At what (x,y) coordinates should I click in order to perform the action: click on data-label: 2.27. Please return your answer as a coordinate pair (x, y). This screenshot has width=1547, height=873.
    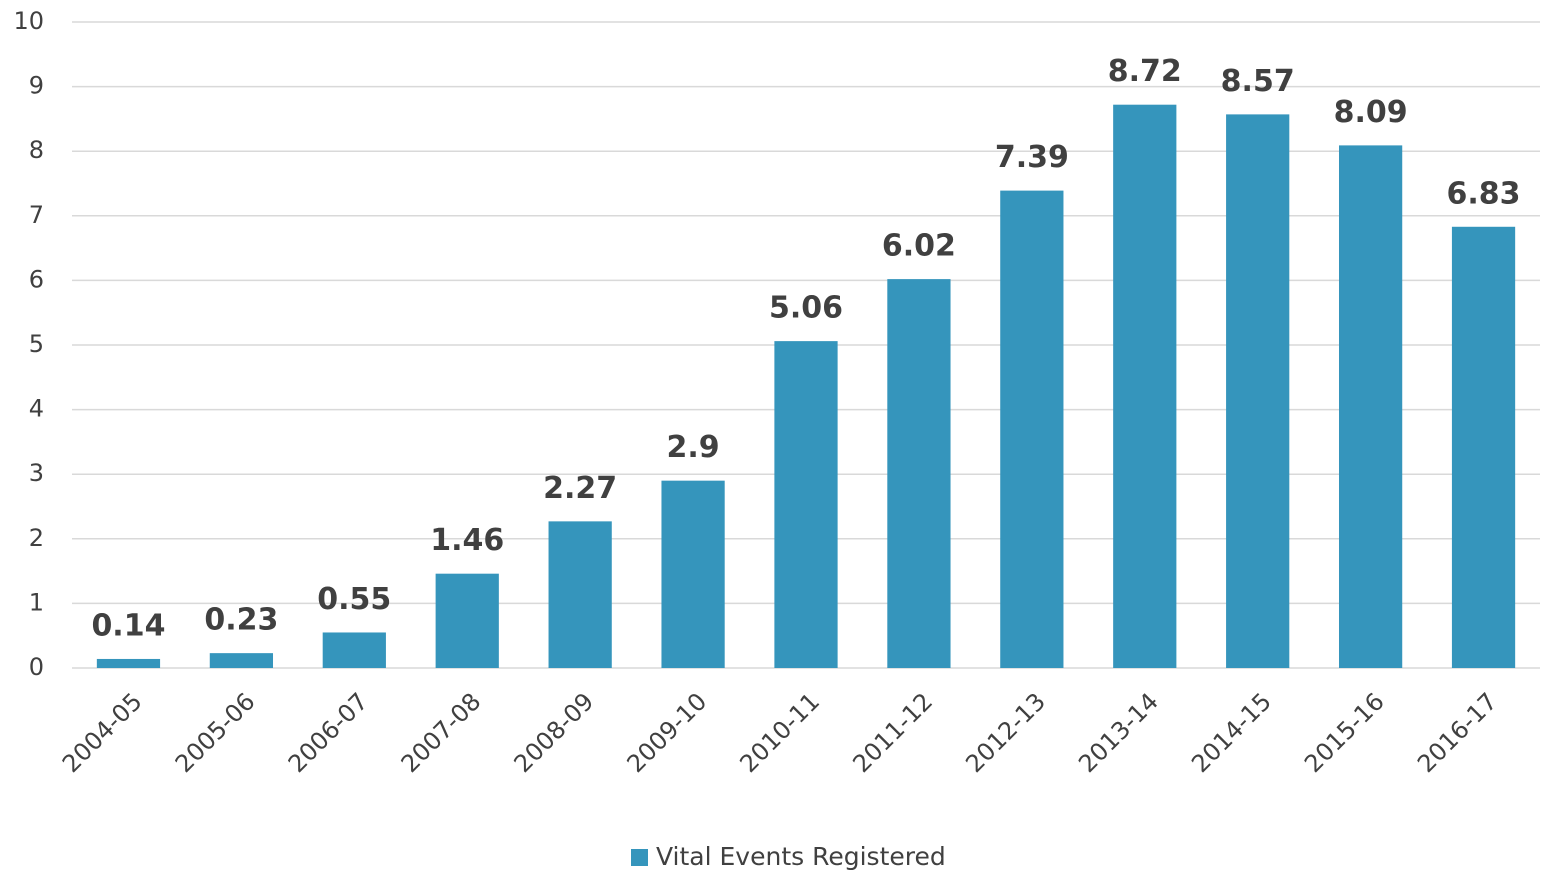
    Looking at the image, I should click on (580, 488).